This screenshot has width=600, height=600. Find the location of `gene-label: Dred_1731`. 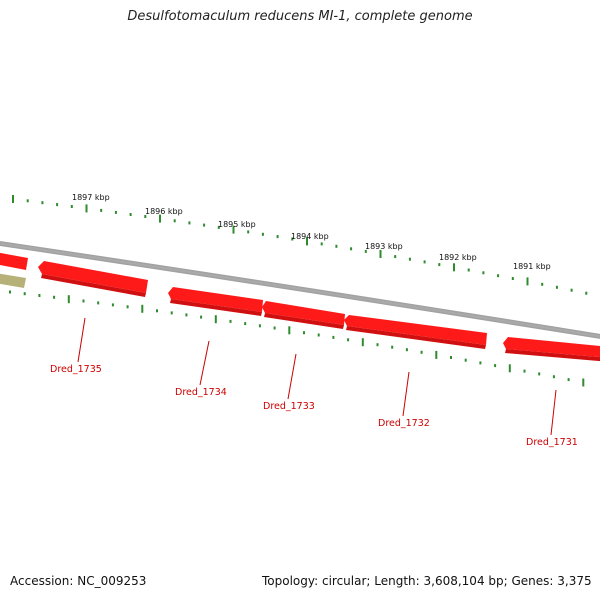

gene-label: Dred_1731 is located at coordinates (552, 442).